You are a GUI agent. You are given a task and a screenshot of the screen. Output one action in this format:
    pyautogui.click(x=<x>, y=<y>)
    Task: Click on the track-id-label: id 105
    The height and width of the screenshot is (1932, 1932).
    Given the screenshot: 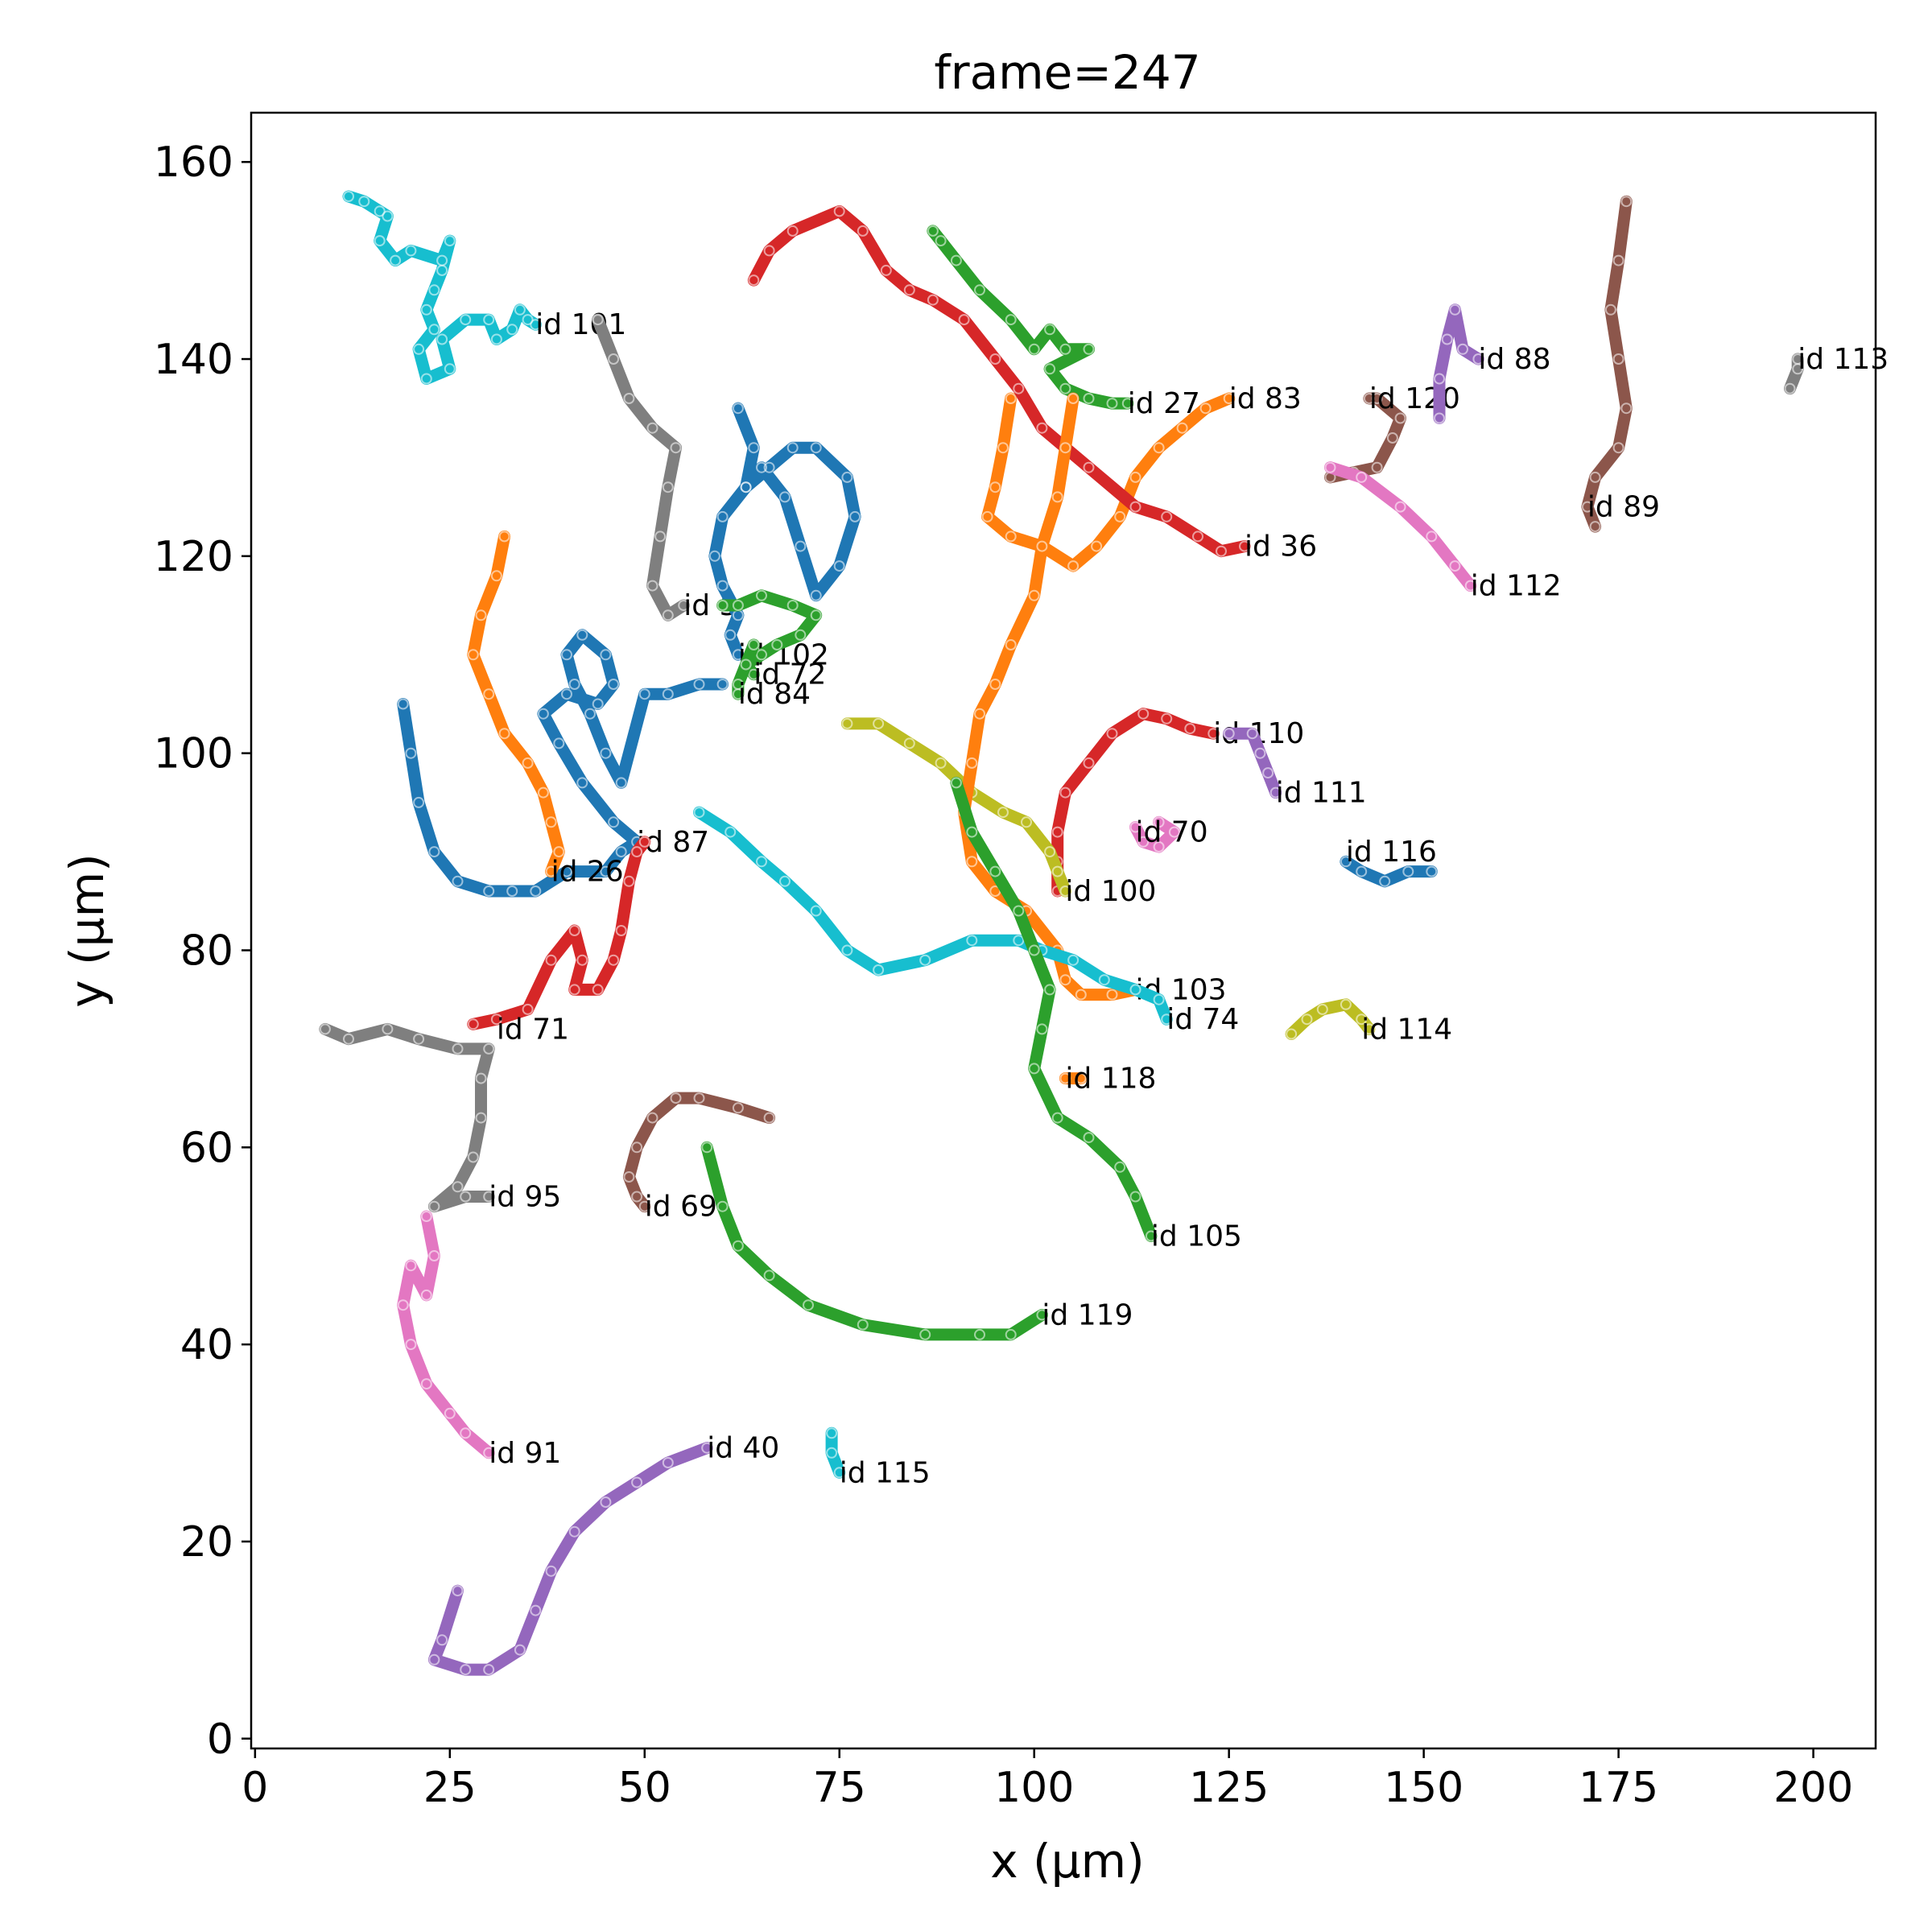 What is the action you would take?
    pyautogui.click(x=1196, y=1236)
    